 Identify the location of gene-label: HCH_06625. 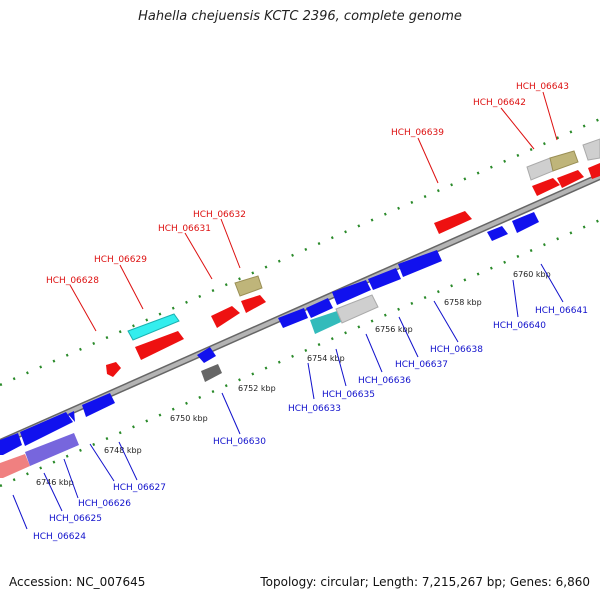
(75, 519).